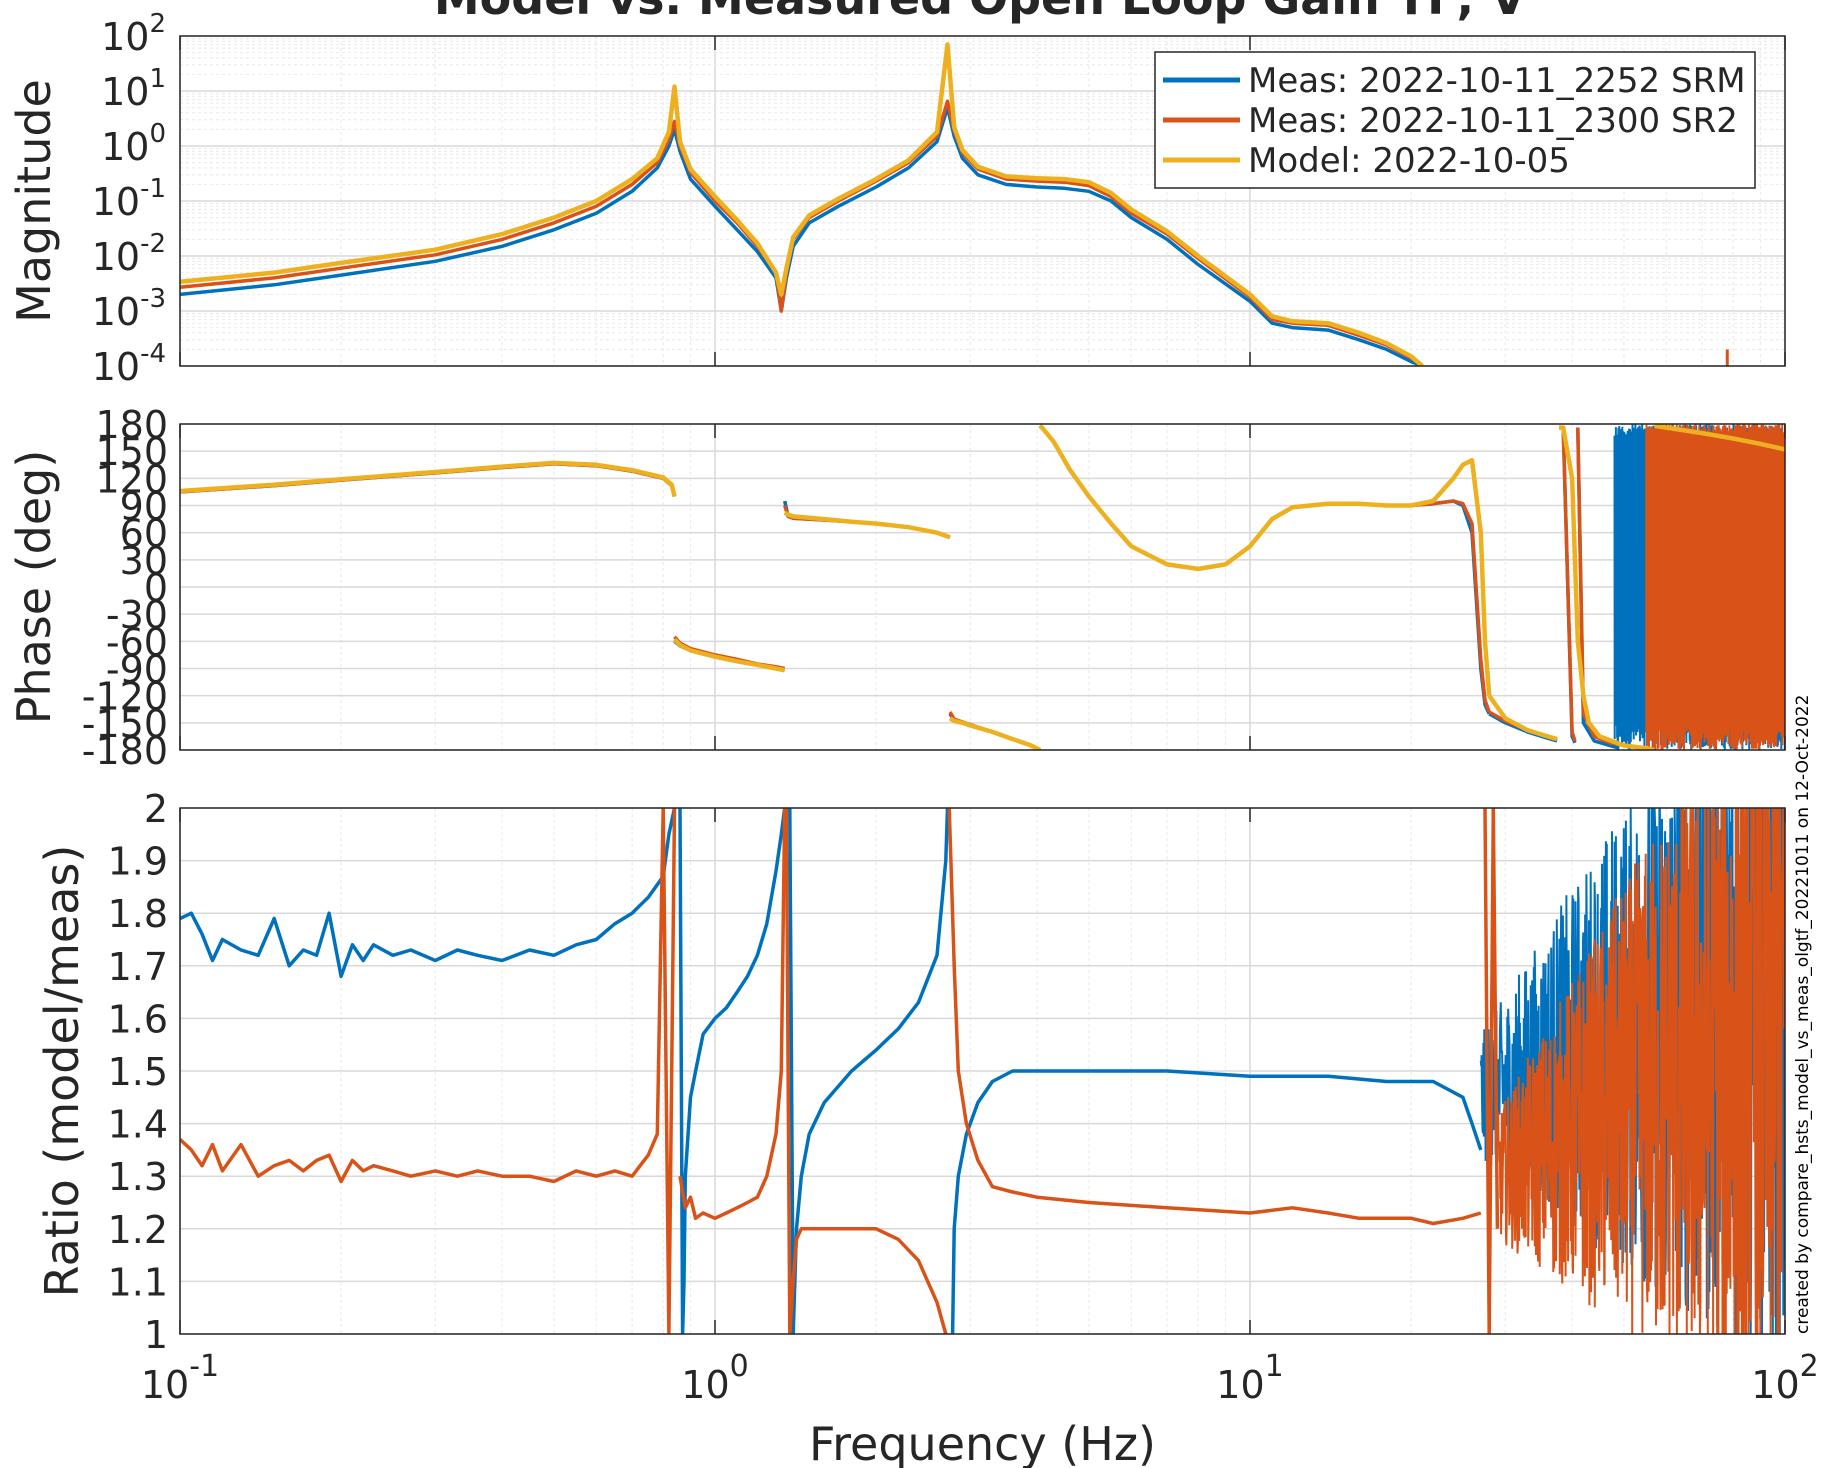 This screenshot has width=1828, height=1468. What do you see at coordinates (714, 1378) in the screenshot?
I see `x-tick-label: 10⁰` at bounding box center [714, 1378].